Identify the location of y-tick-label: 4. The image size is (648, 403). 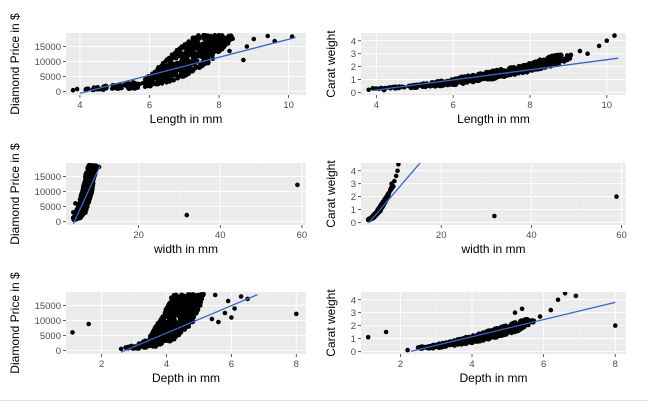
(353, 300).